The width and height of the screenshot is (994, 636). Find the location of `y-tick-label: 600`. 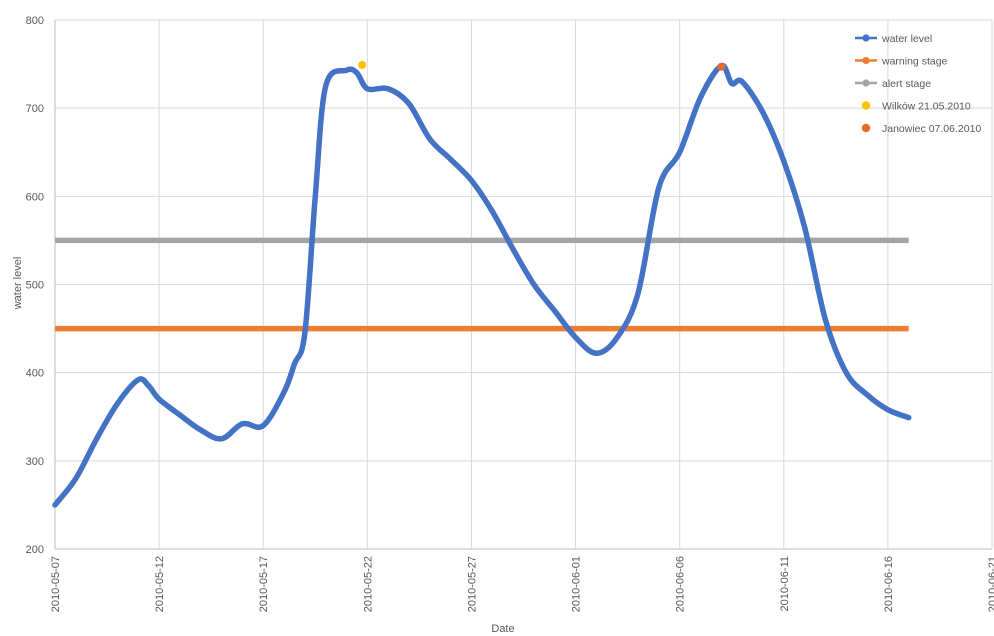

y-tick-label: 600 is located at coordinates (35, 197).